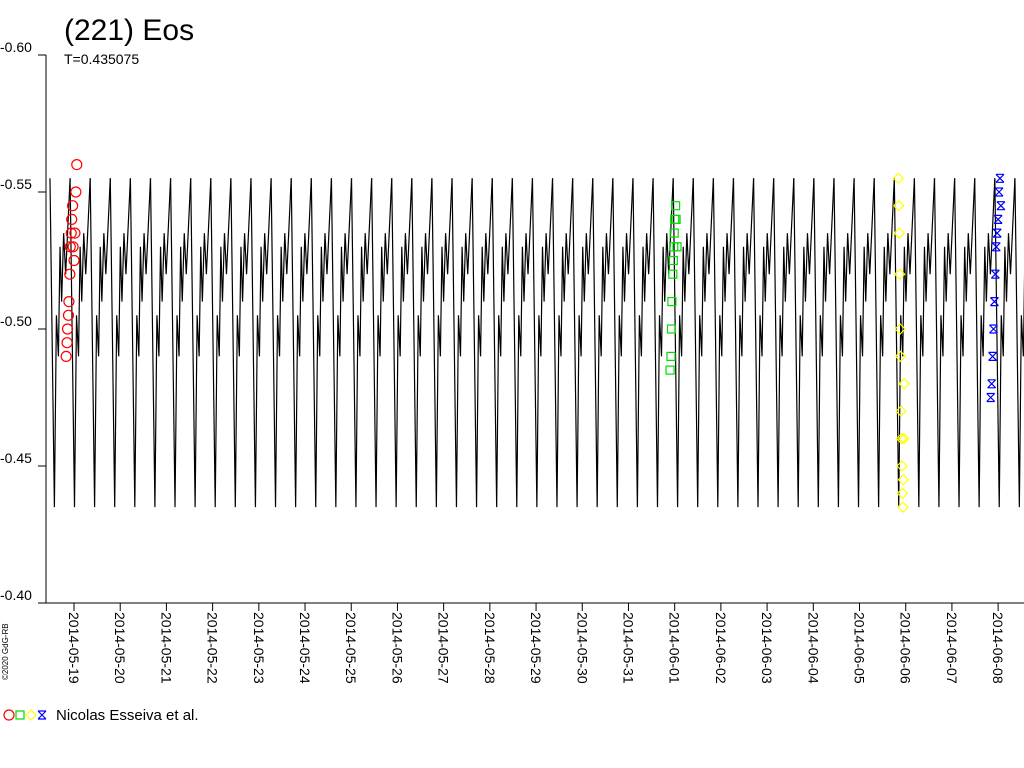 This screenshot has width=1024, height=768. What do you see at coordinates (127, 715) in the screenshot?
I see `legend-label: Nicolas Esseiva et al.` at bounding box center [127, 715].